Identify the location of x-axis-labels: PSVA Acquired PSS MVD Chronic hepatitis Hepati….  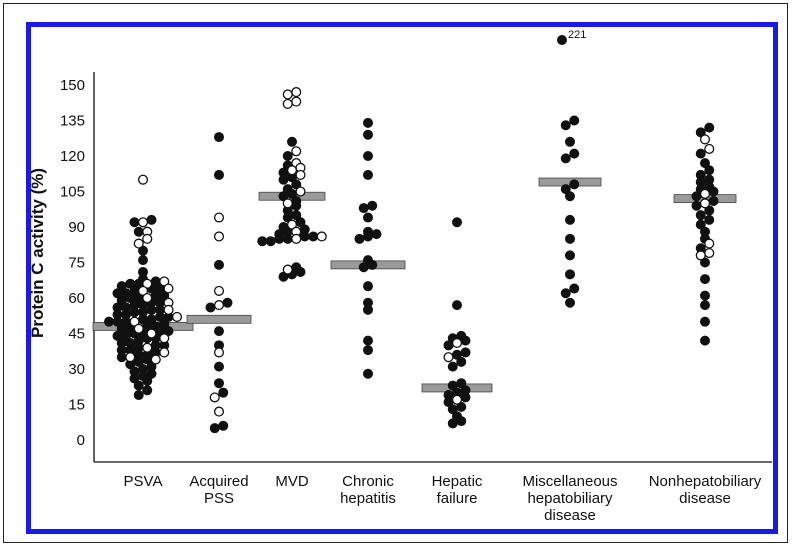
(443, 498).